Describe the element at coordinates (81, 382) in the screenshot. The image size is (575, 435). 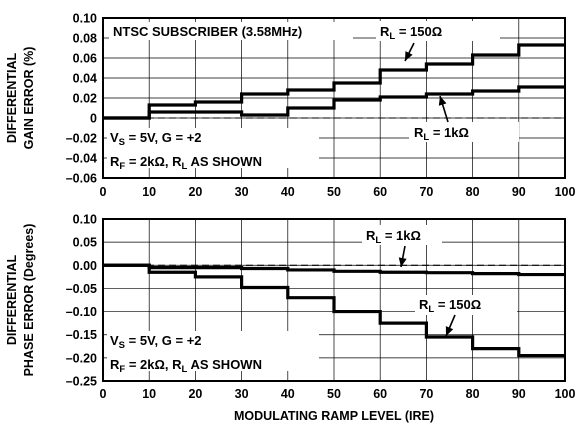
I see `y-tick-label: –0.25` at that location.